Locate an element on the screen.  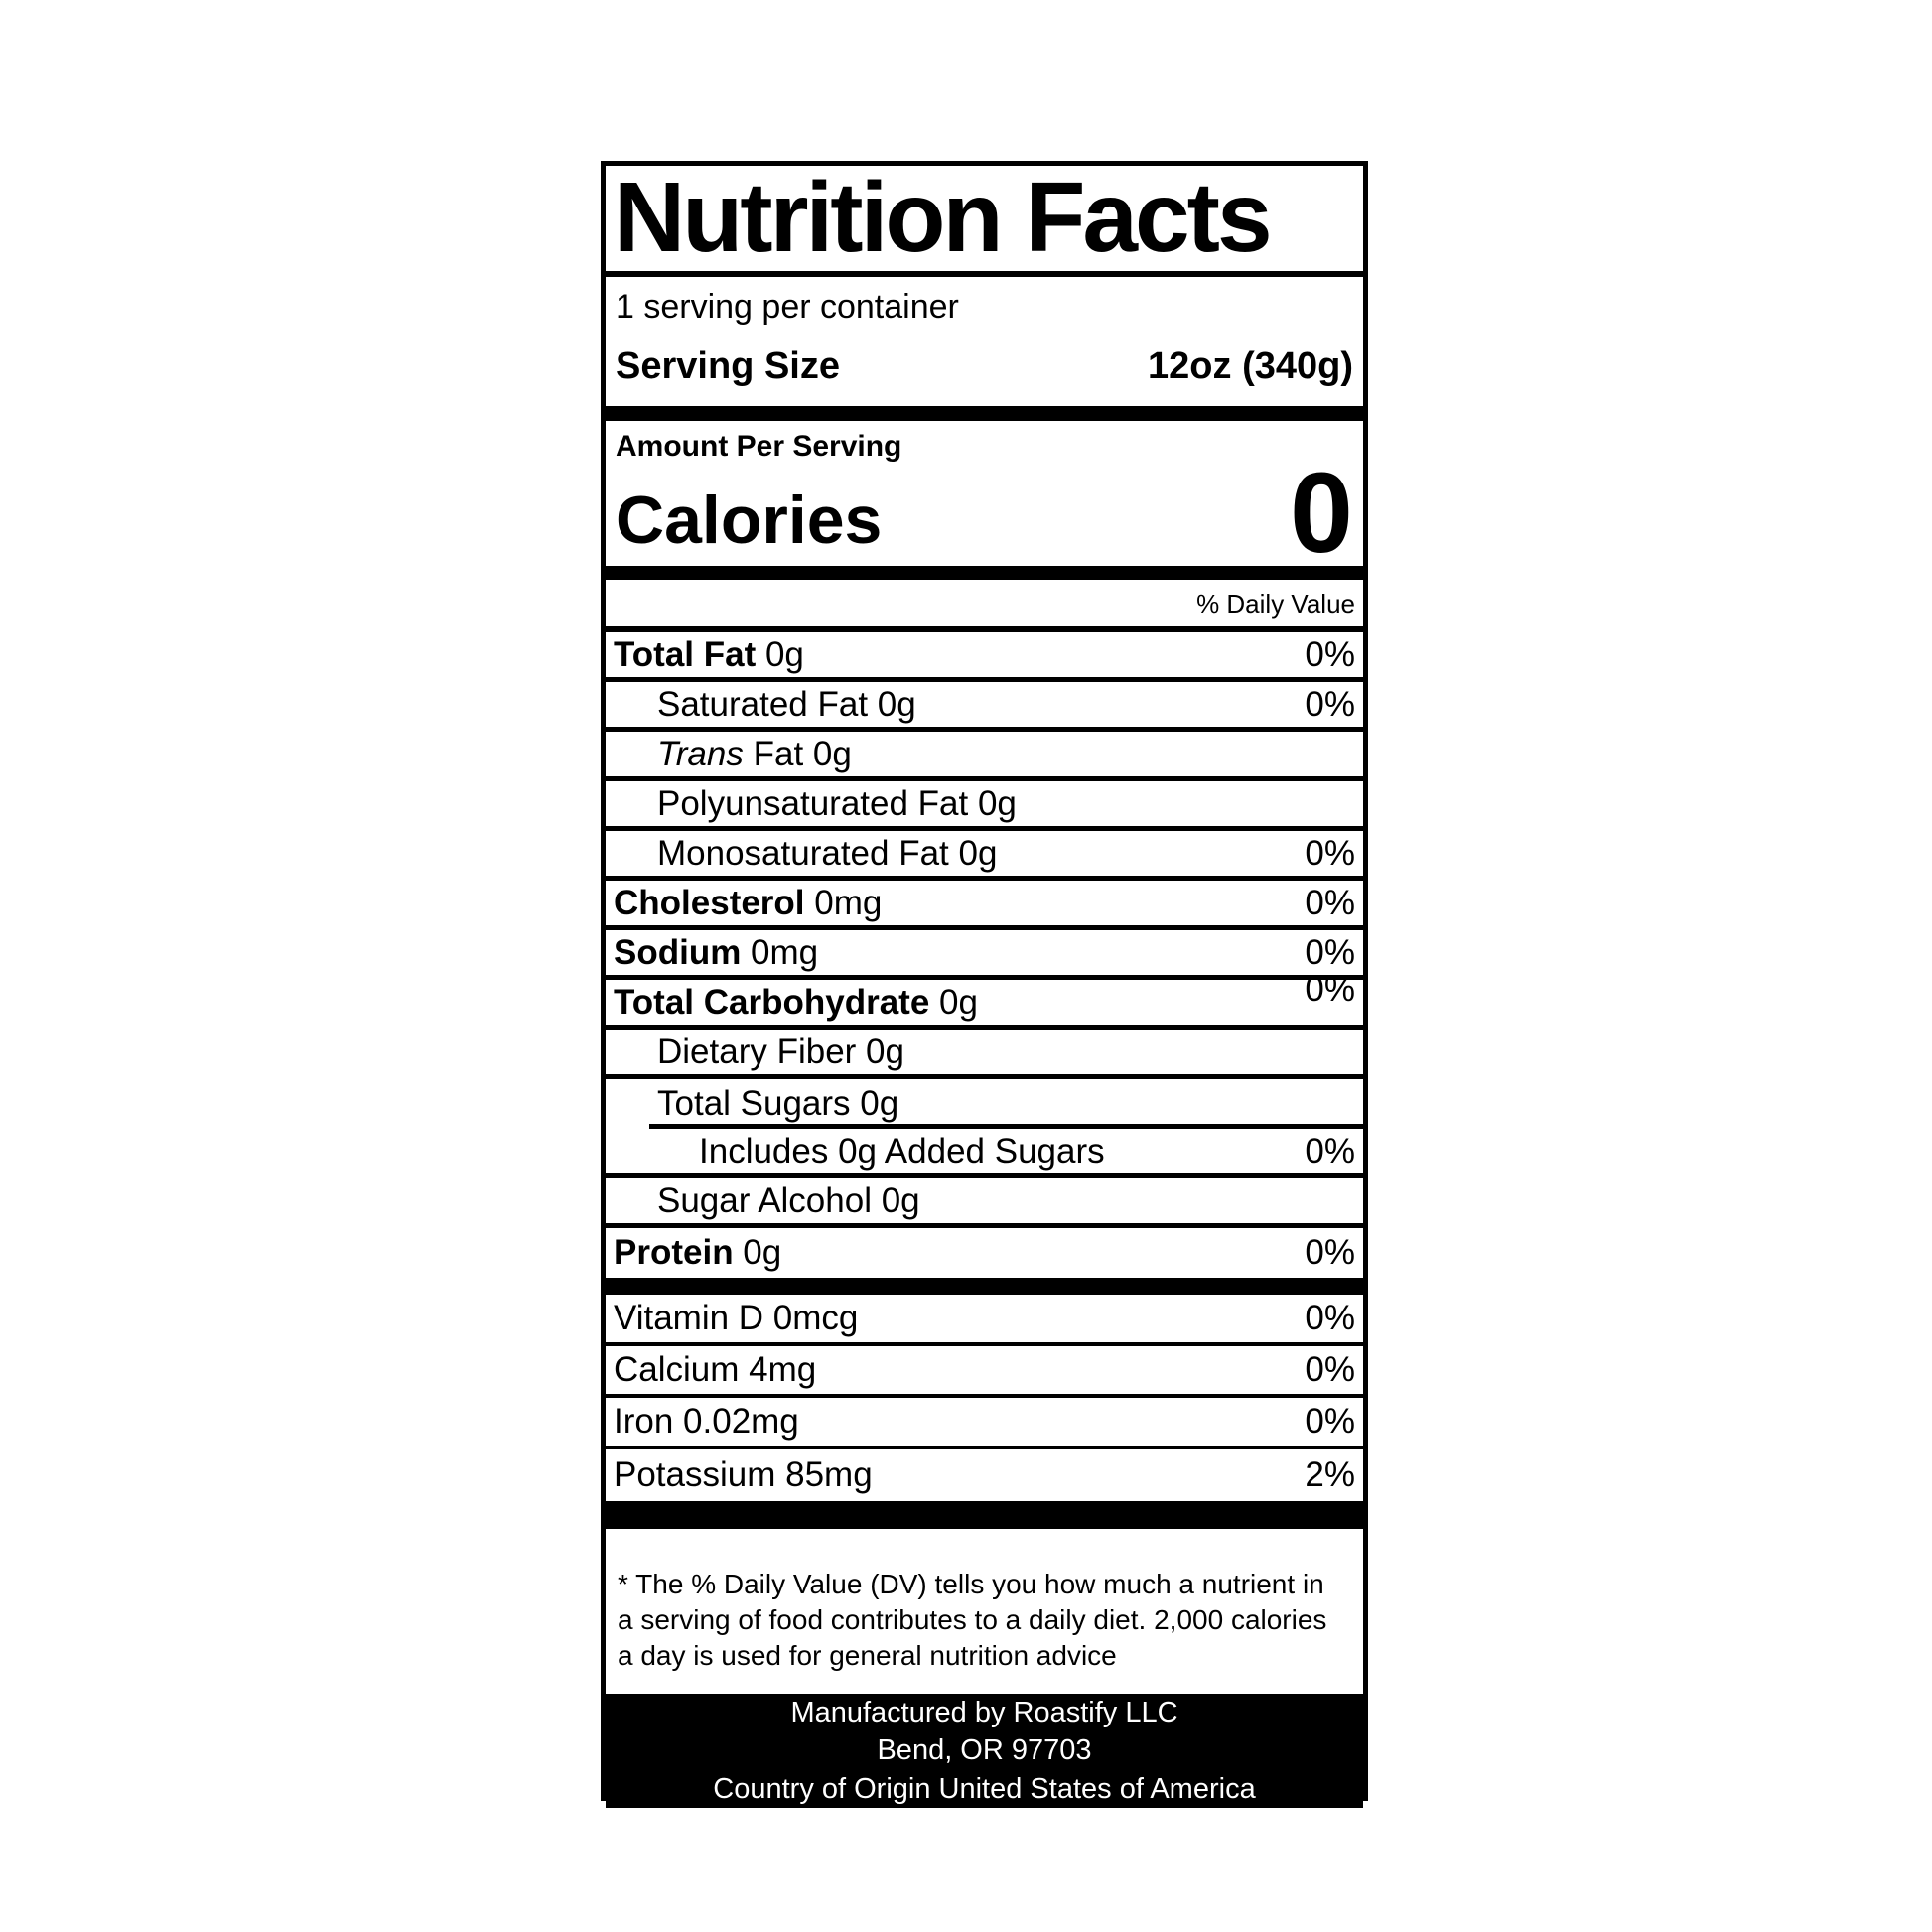
nutrient-row: Trans Fat 0g is located at coordinates (984, 757).